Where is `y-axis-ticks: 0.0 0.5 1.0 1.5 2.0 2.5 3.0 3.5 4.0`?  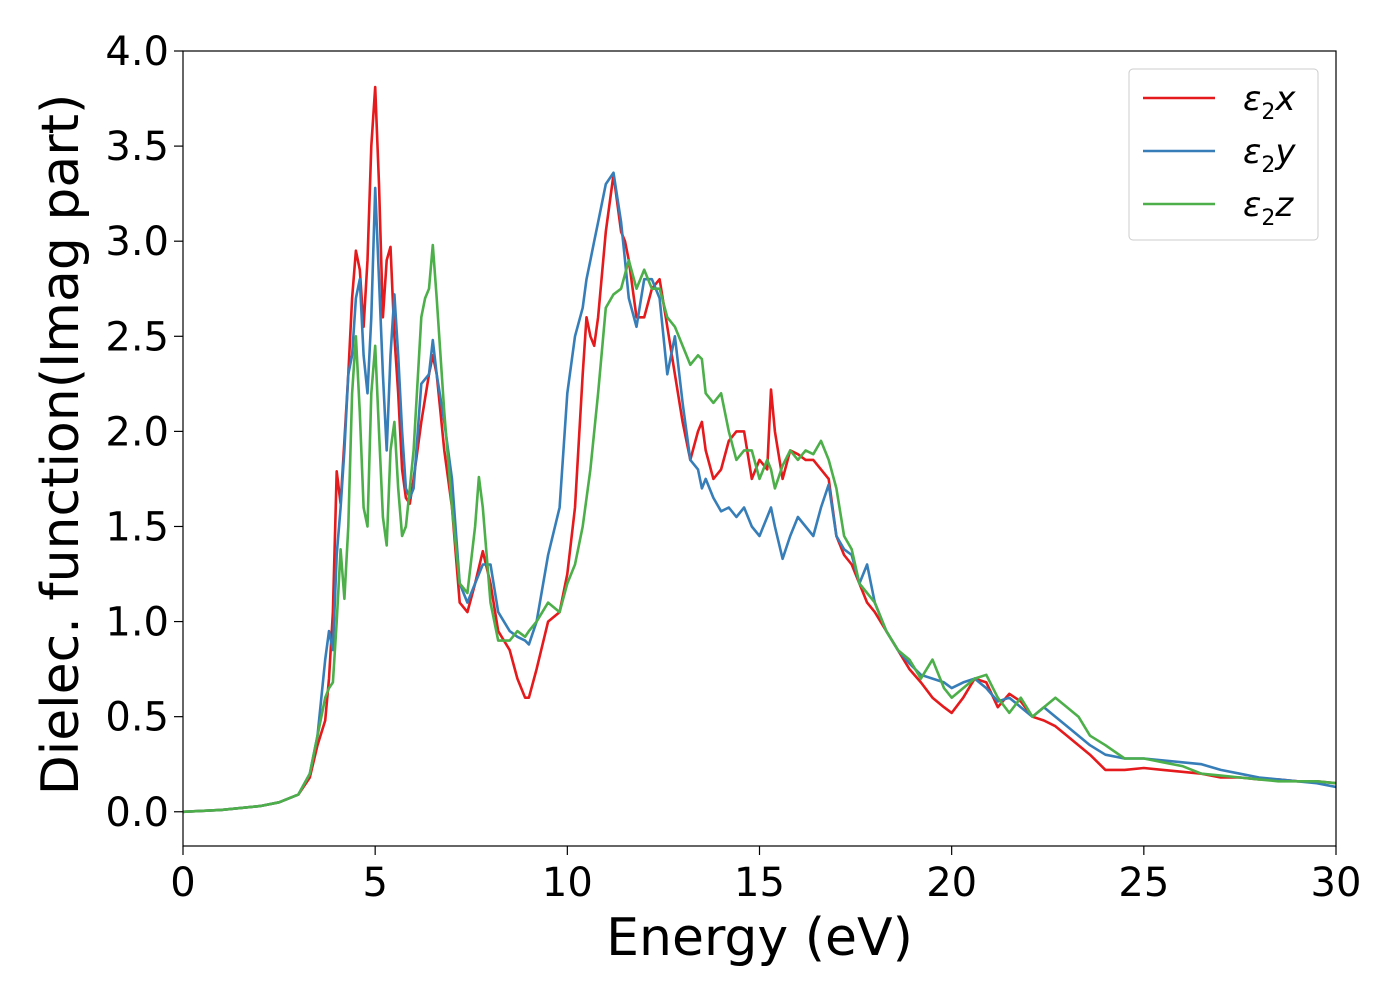 y-axis-ticks: 0.0 0.5 1.0 1.5 2.0 2.5 3.0 3.5 4.0 is located at coordinates (144, 432).